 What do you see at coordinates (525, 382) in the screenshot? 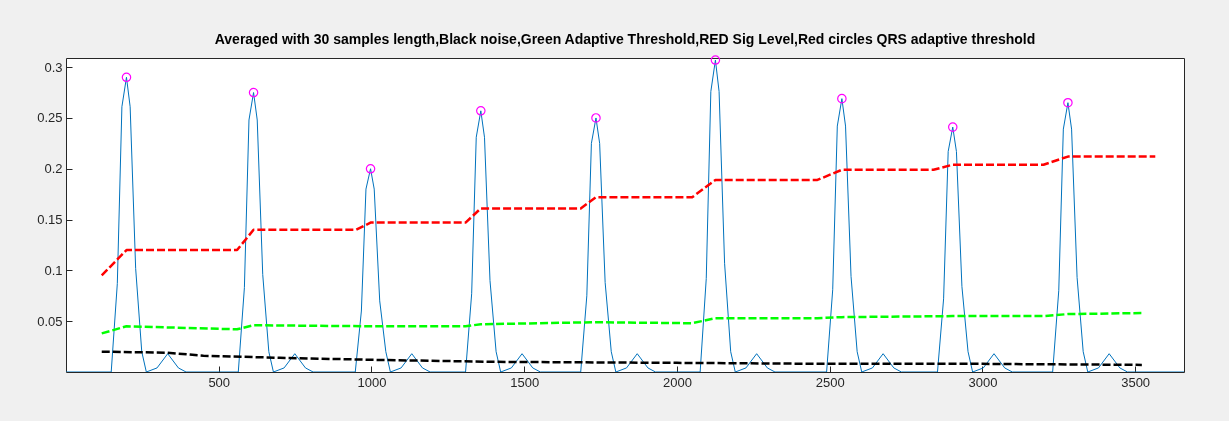
I see `x-tick-label: 1500` at bounding box center [525, 382].